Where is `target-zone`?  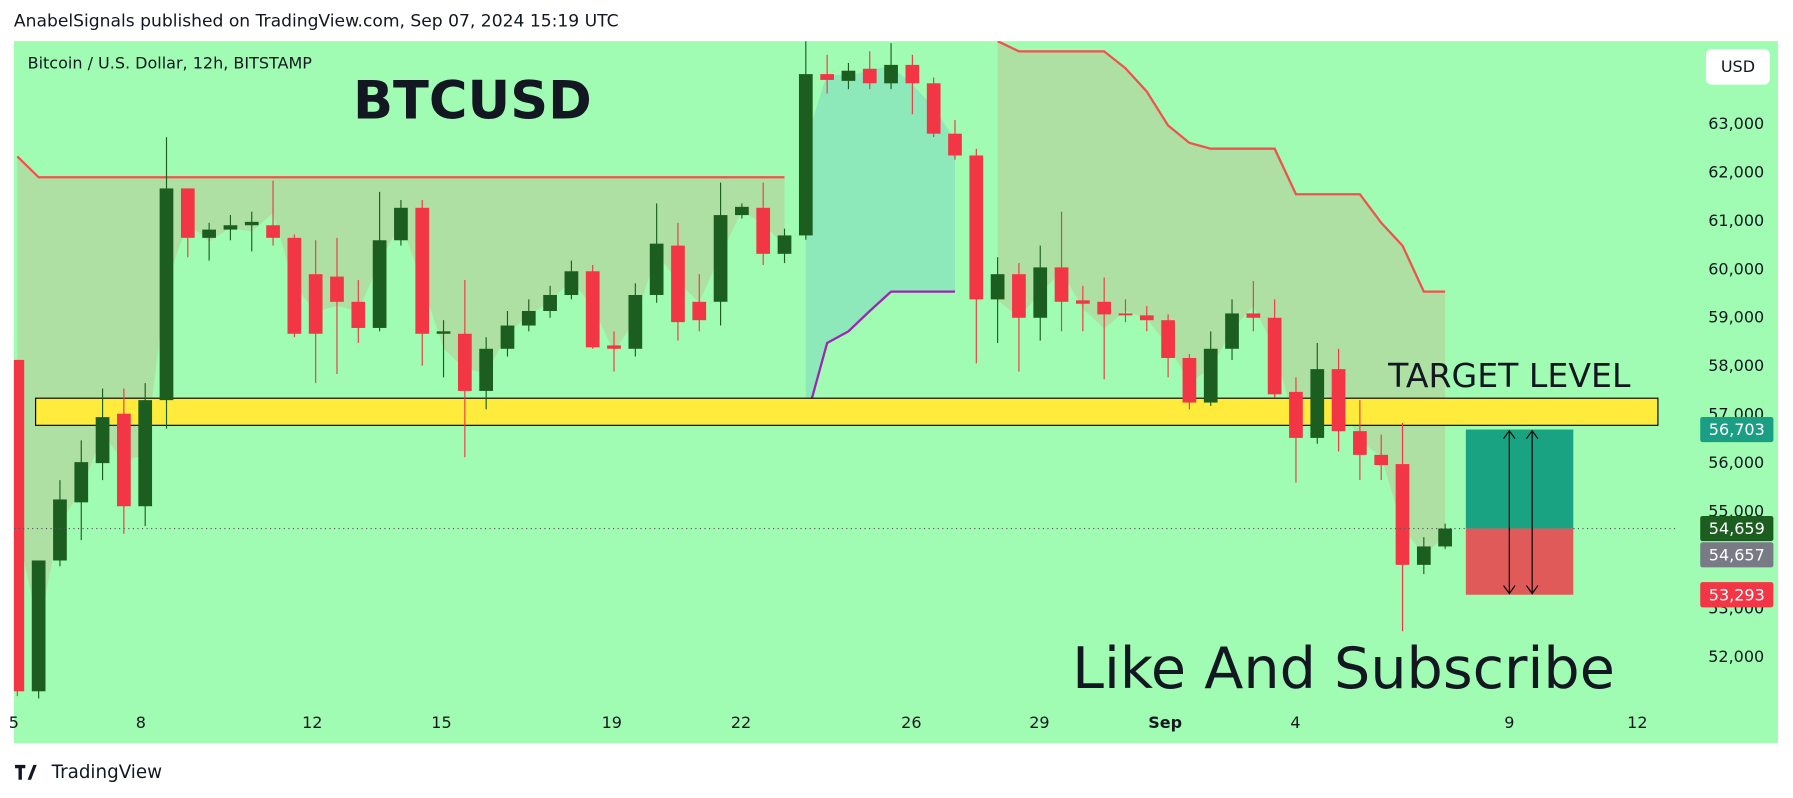
target-zone is located at coordinates (847, 411).